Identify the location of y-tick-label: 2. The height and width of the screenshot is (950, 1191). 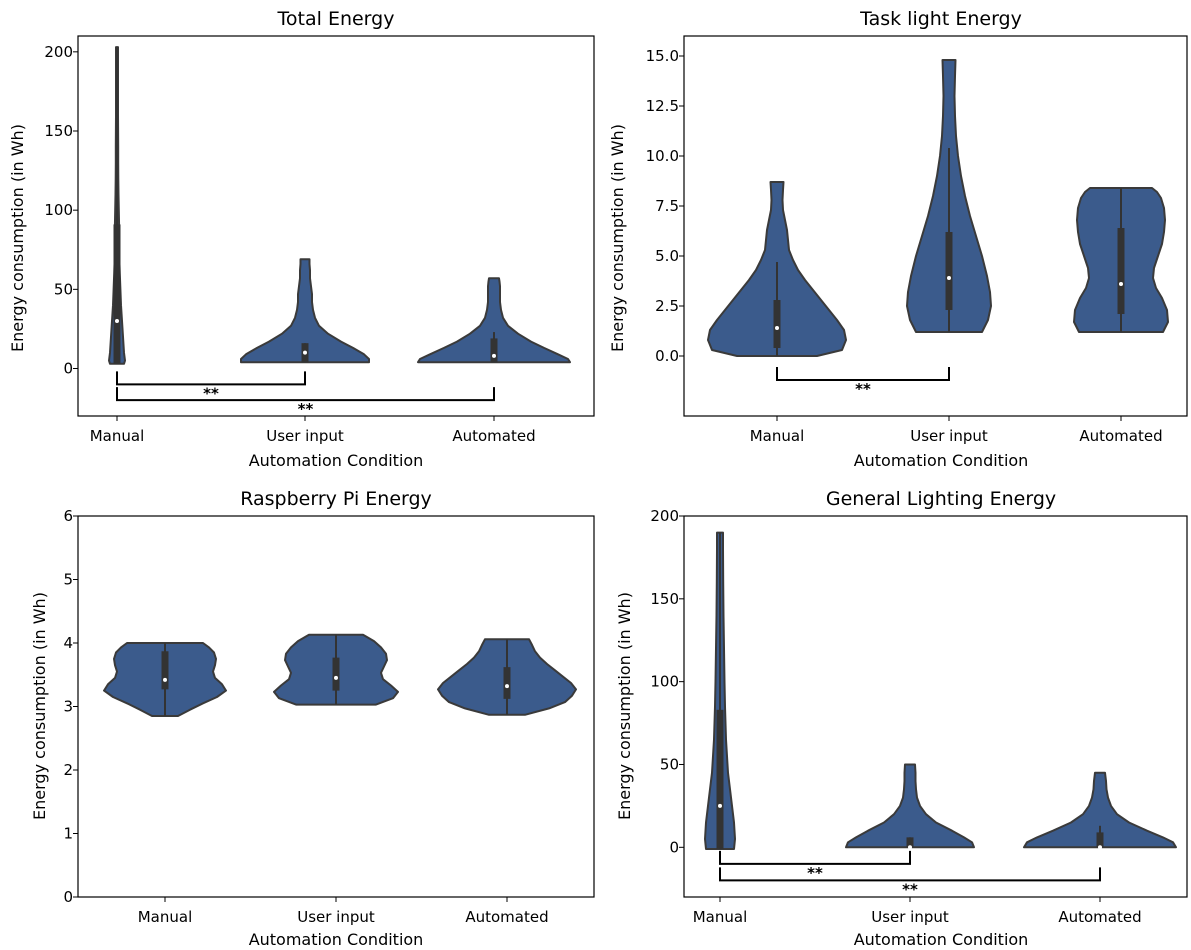
(68, 770).